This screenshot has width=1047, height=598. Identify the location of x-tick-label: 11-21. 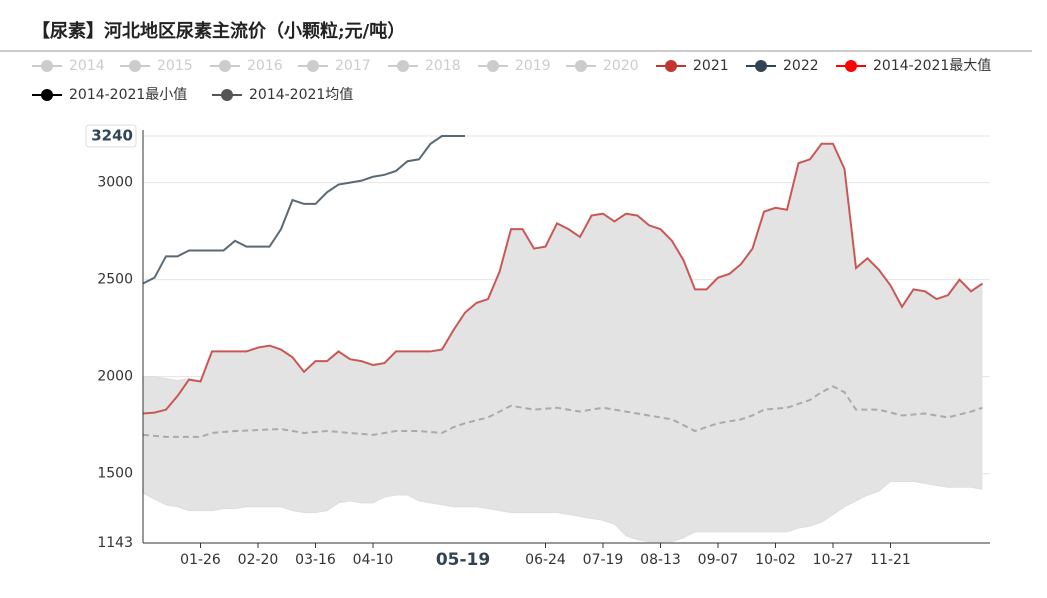
(890, 560).